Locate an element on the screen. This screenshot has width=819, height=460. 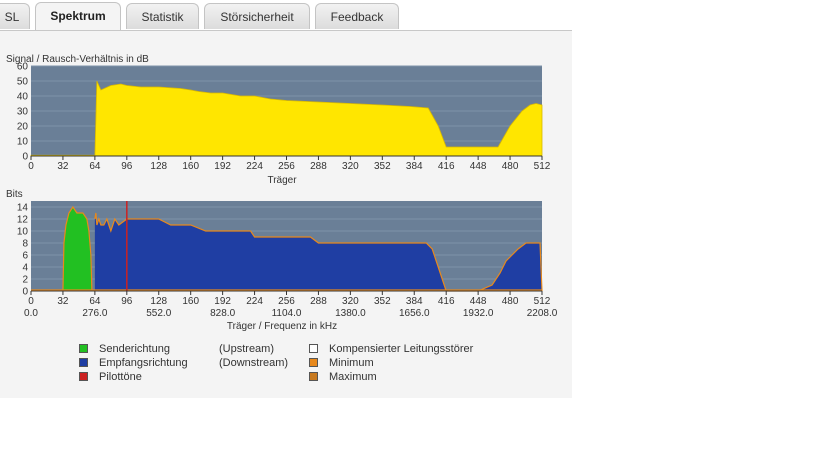
legend-downstream-note: (Downstream) is located at coordinates (254, 363).